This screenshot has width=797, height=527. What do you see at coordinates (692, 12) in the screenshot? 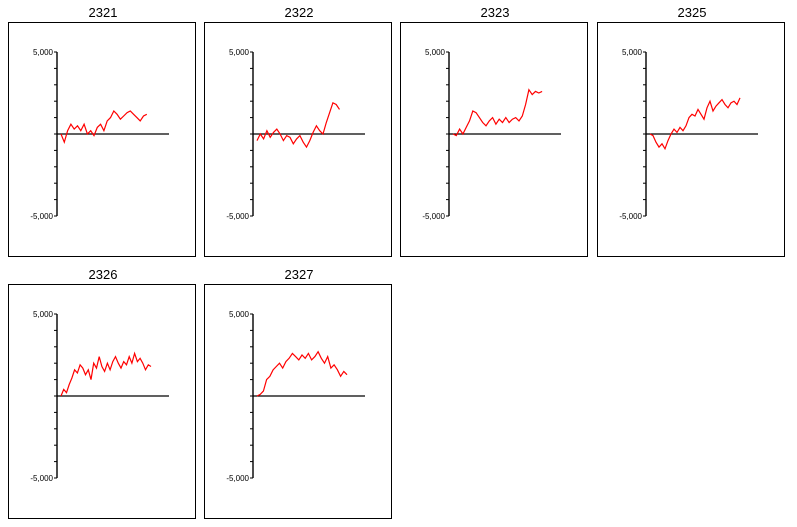
I see `panel-title: 2325` at bounding box center [692, 12].